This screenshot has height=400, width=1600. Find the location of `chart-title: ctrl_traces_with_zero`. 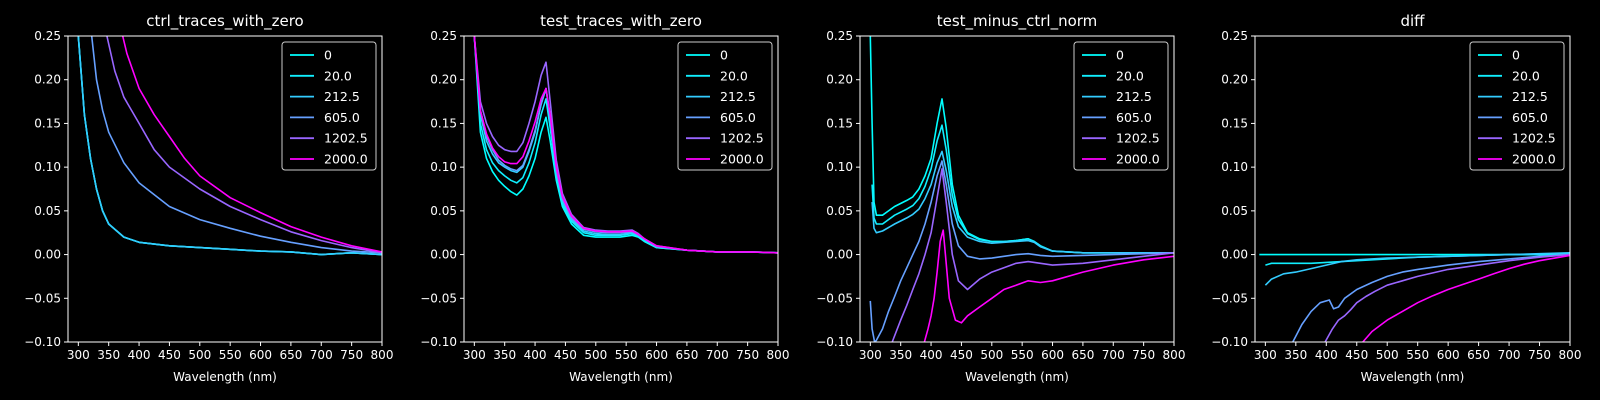

chart-title: ctrl_traces_with_zero is located at coordinates (224, 21).